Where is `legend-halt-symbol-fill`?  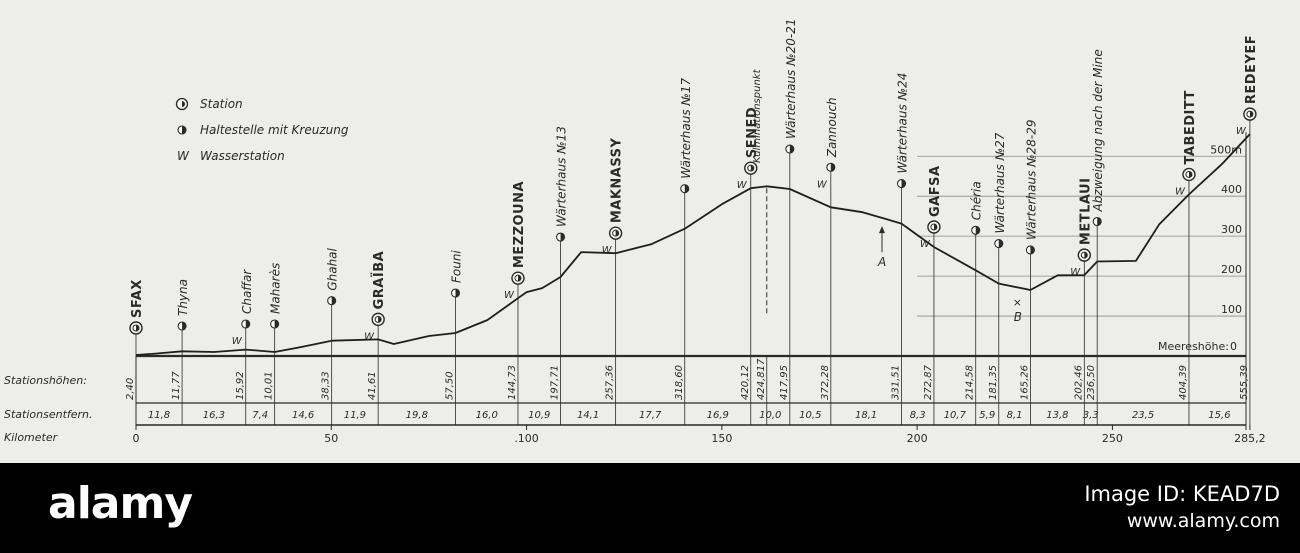
legend-halt-symbol-fill is located at coordinates (184, 130).